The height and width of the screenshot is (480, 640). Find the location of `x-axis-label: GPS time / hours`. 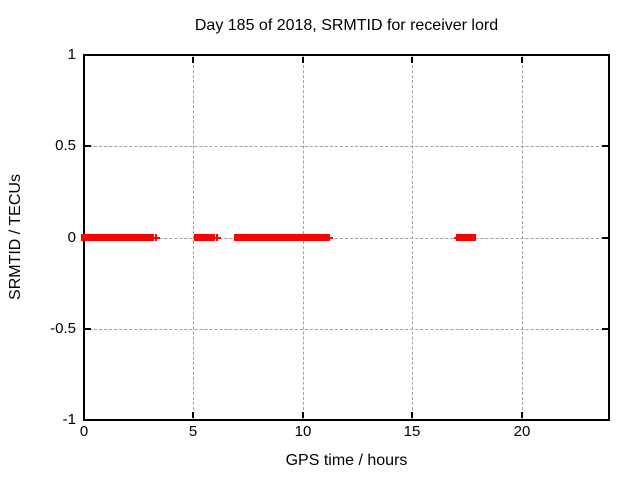

x-axis-label: GPS time / hours is located at coordinates (346, 460).